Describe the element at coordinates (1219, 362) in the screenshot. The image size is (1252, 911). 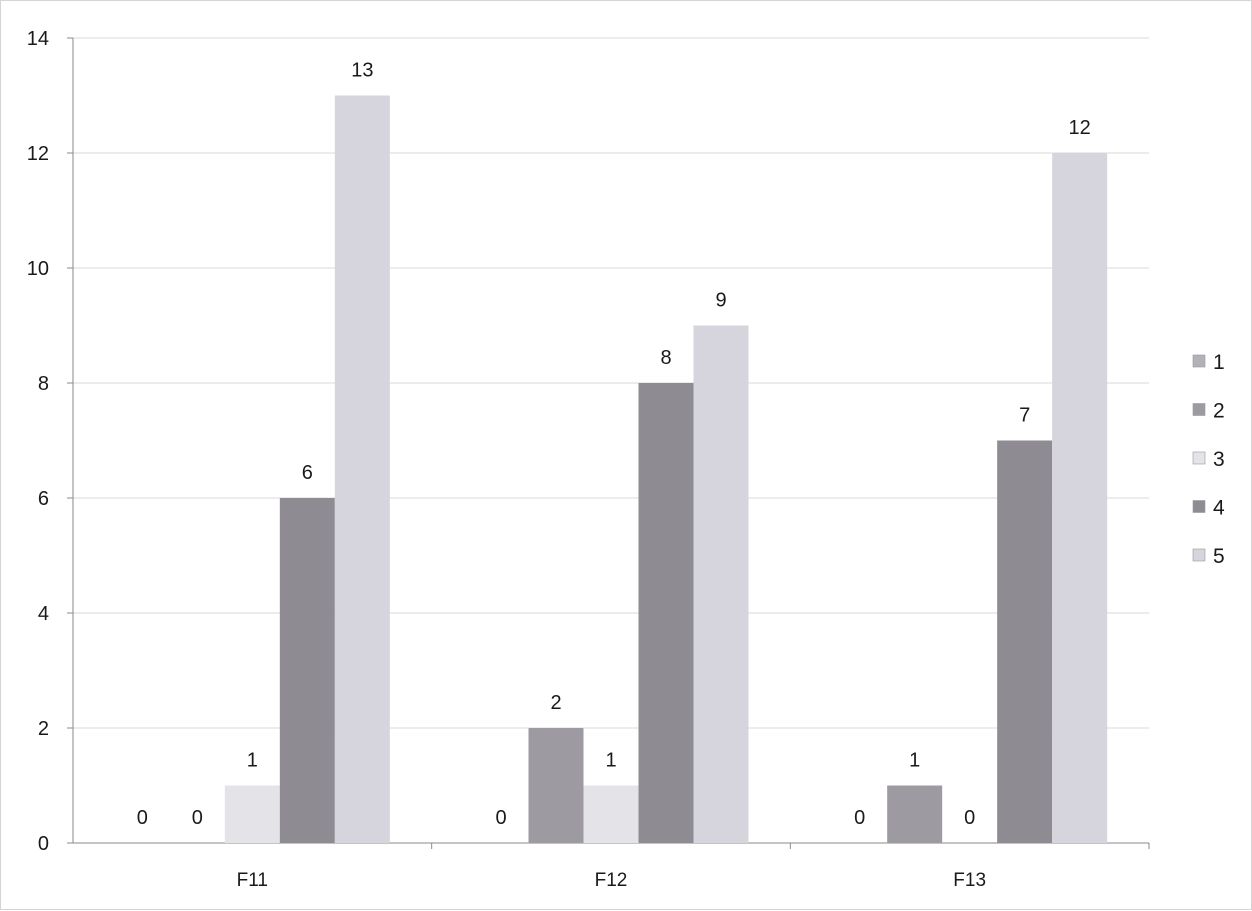
I see `legend-label: 1` at that location.